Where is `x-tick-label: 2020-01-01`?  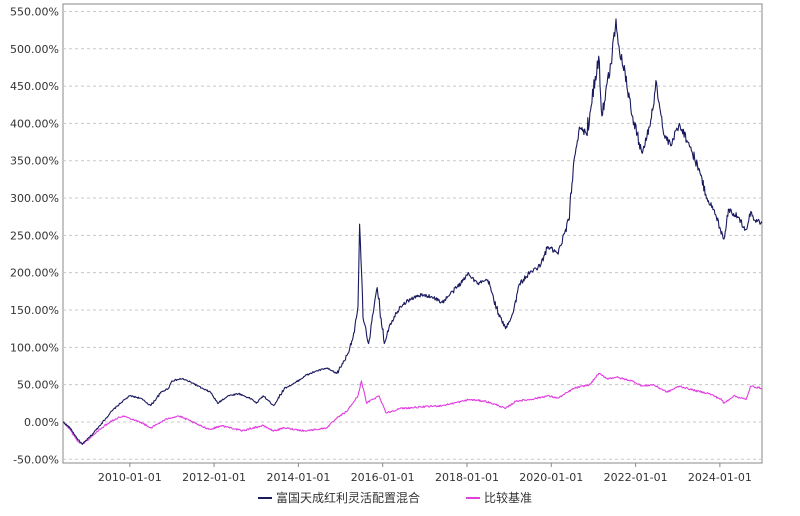 x-tick-label: 2020-01-01 is located at coordinates (551, 477).